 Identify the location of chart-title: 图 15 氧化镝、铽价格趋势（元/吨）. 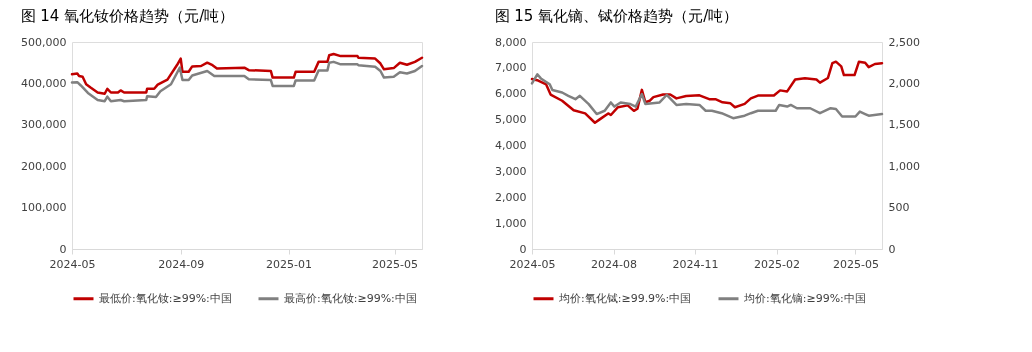
(616, 16).